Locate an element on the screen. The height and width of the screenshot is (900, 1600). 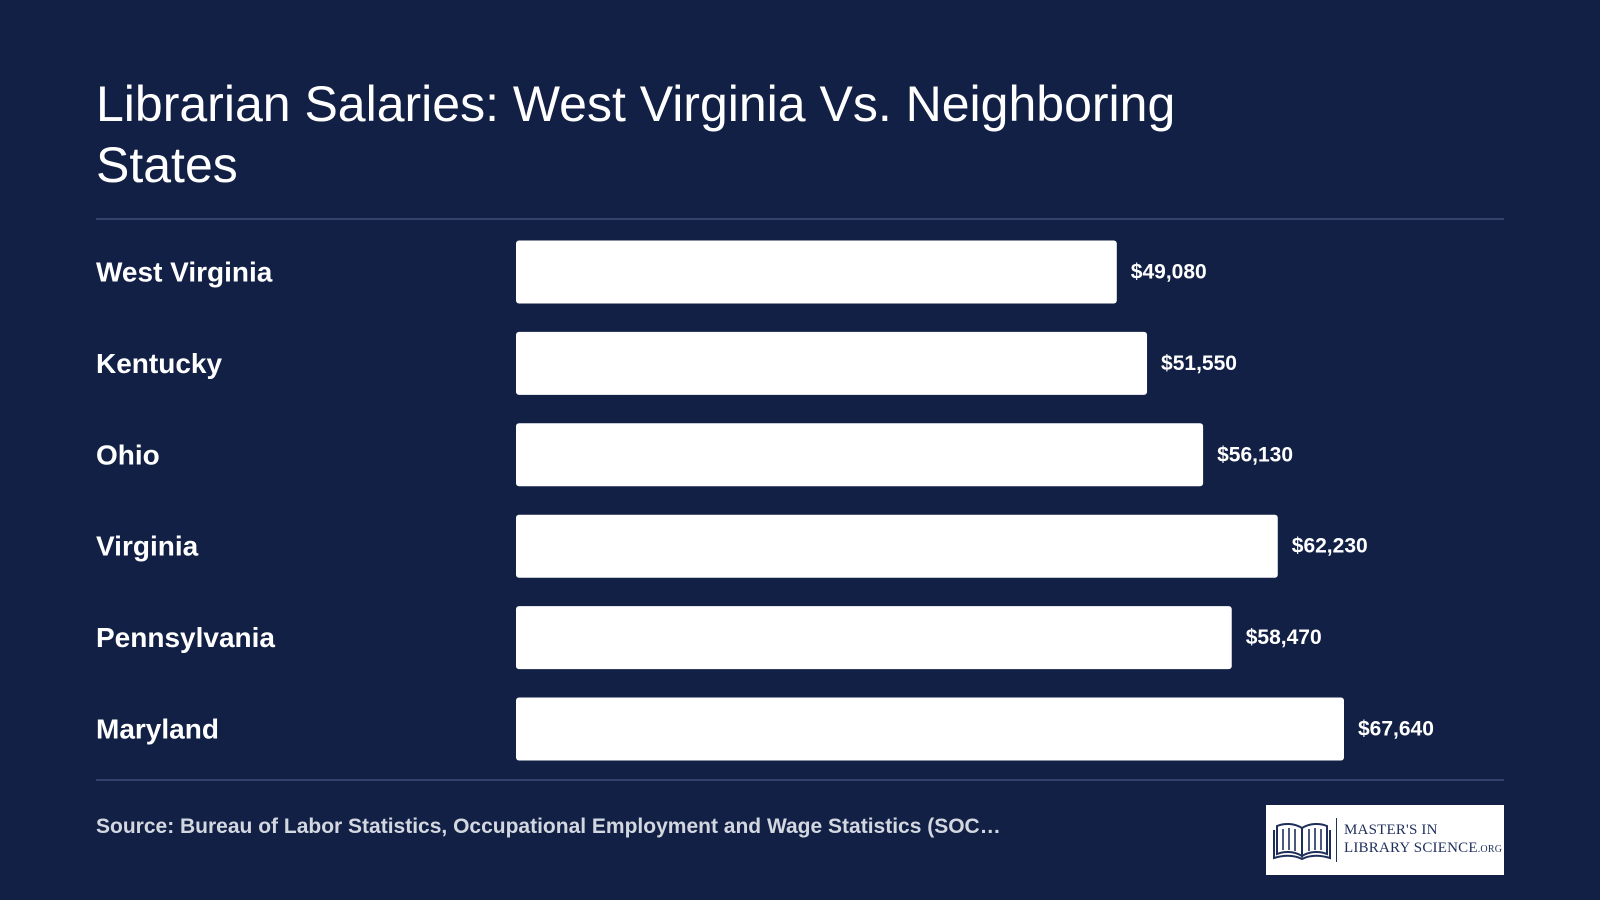
category-label: Maryland is located at coordinates (157, 729).